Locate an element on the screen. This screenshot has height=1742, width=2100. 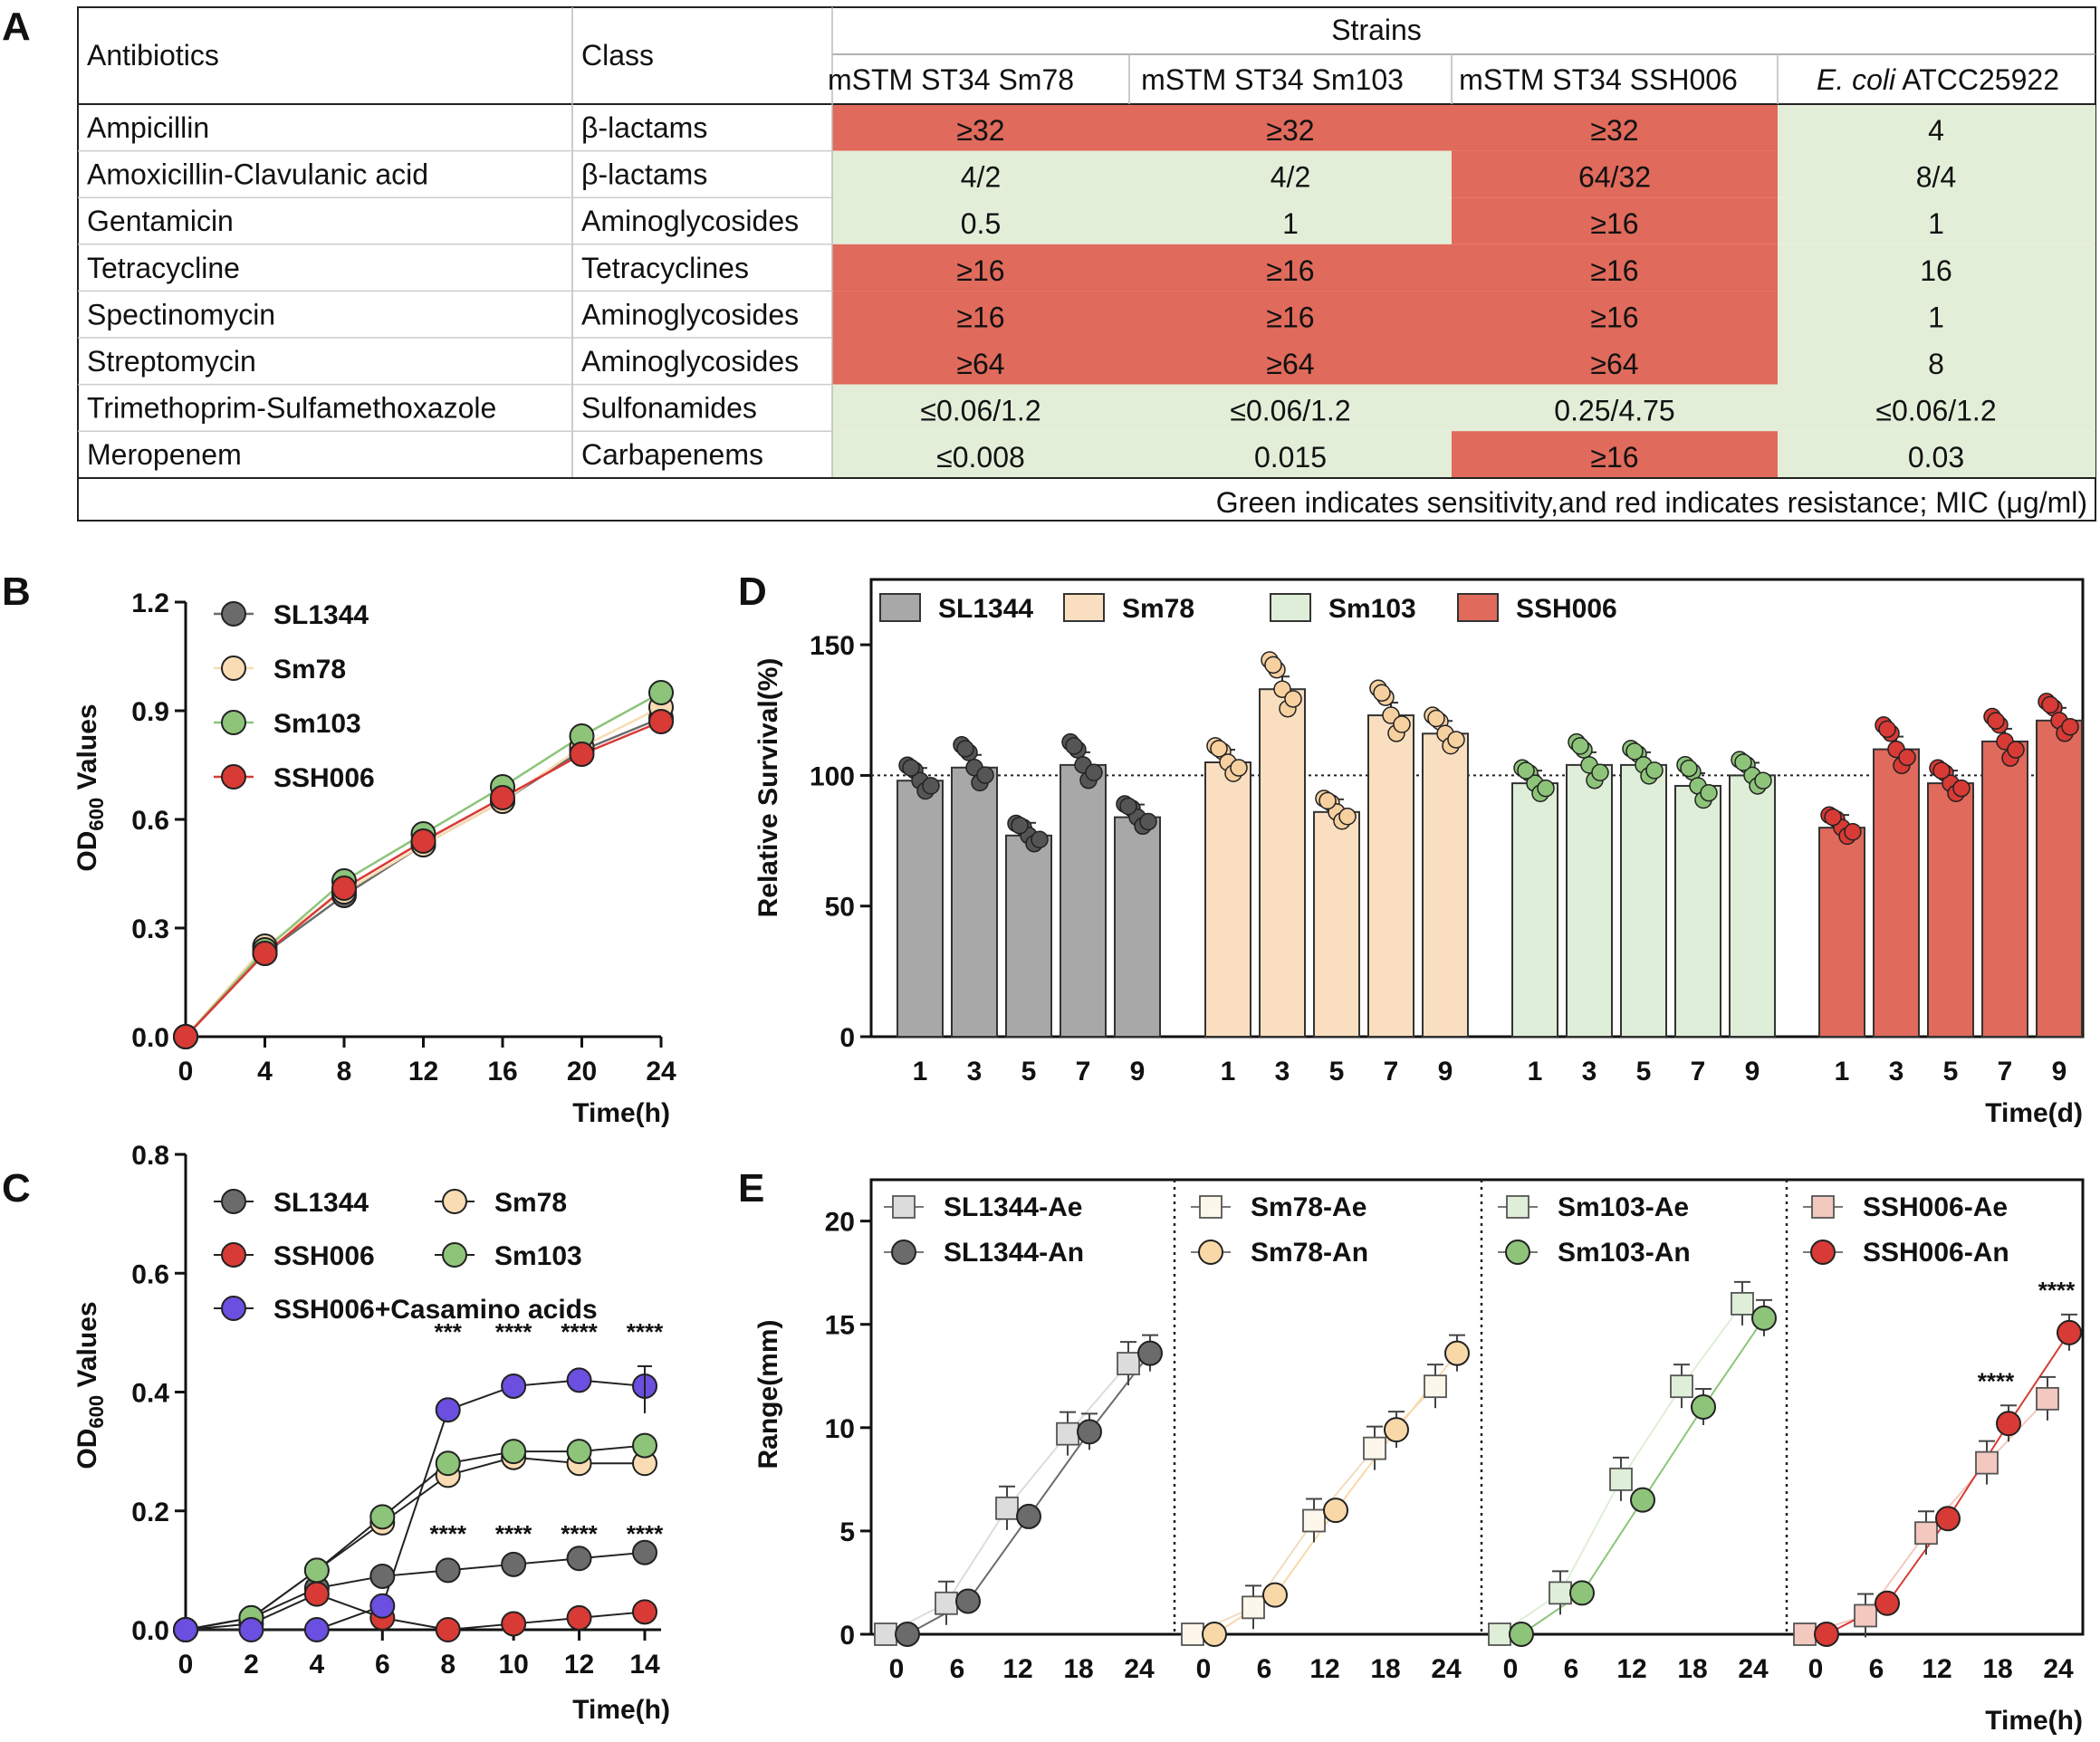
data-point-ssh006-casamino-acids is located at coordinates (448, 1410).